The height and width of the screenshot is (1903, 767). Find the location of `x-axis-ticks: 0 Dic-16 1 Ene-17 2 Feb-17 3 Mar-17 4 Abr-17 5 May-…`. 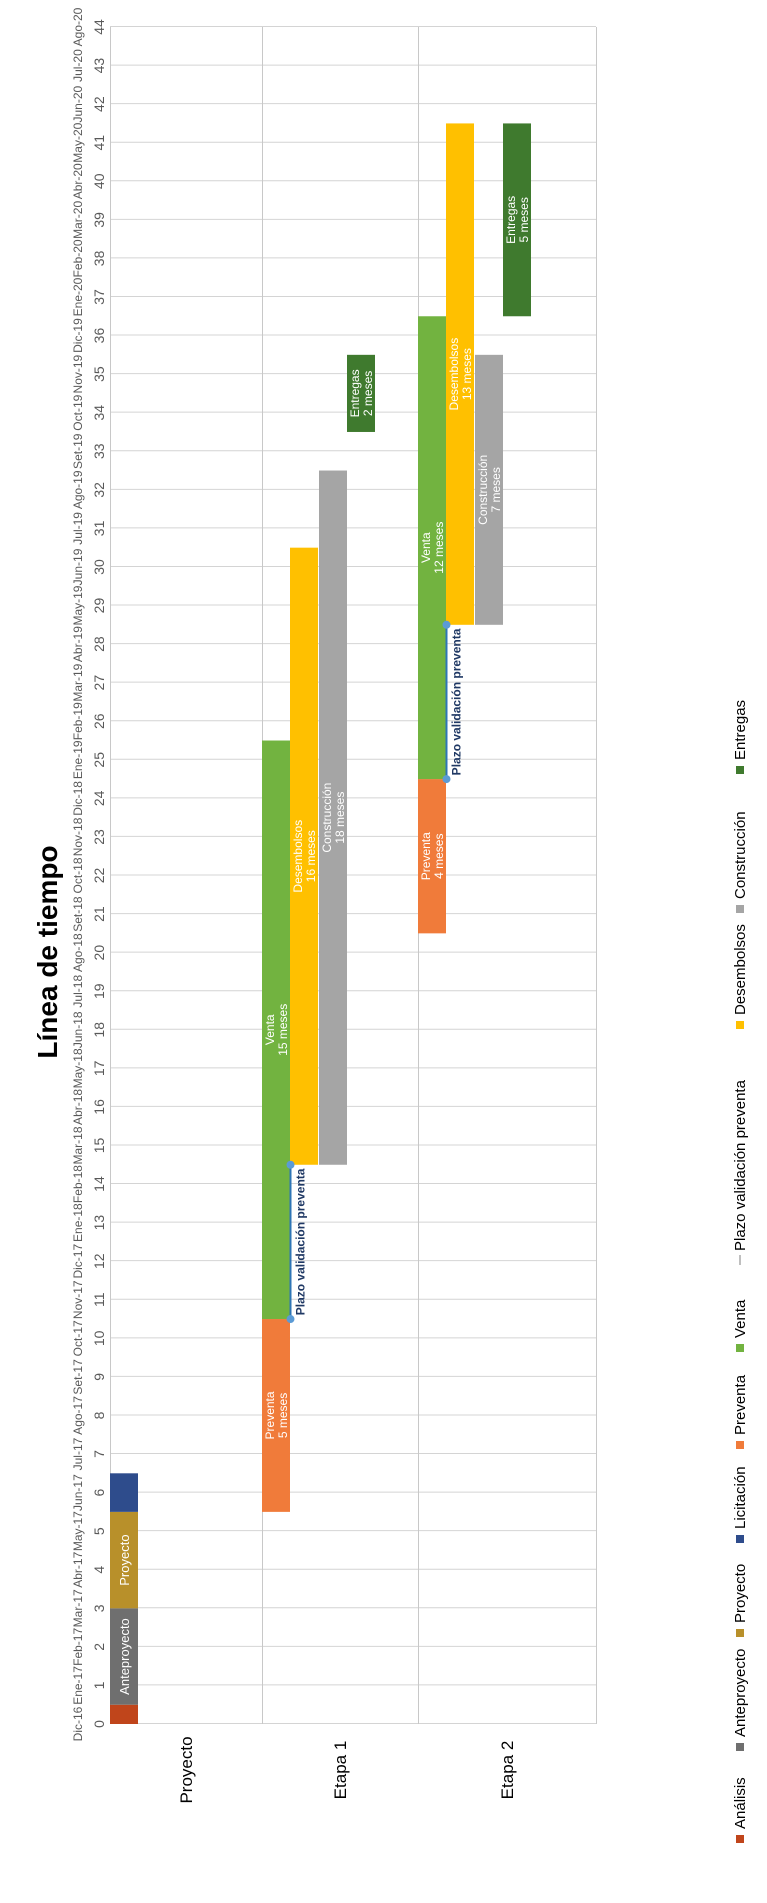

x-axis-ticks: 0 Dic-16 1 Ene-17 2 Feb-17 3 Mar-17 4 Abr-17 5 May-… is located at coordinates (89, 874).